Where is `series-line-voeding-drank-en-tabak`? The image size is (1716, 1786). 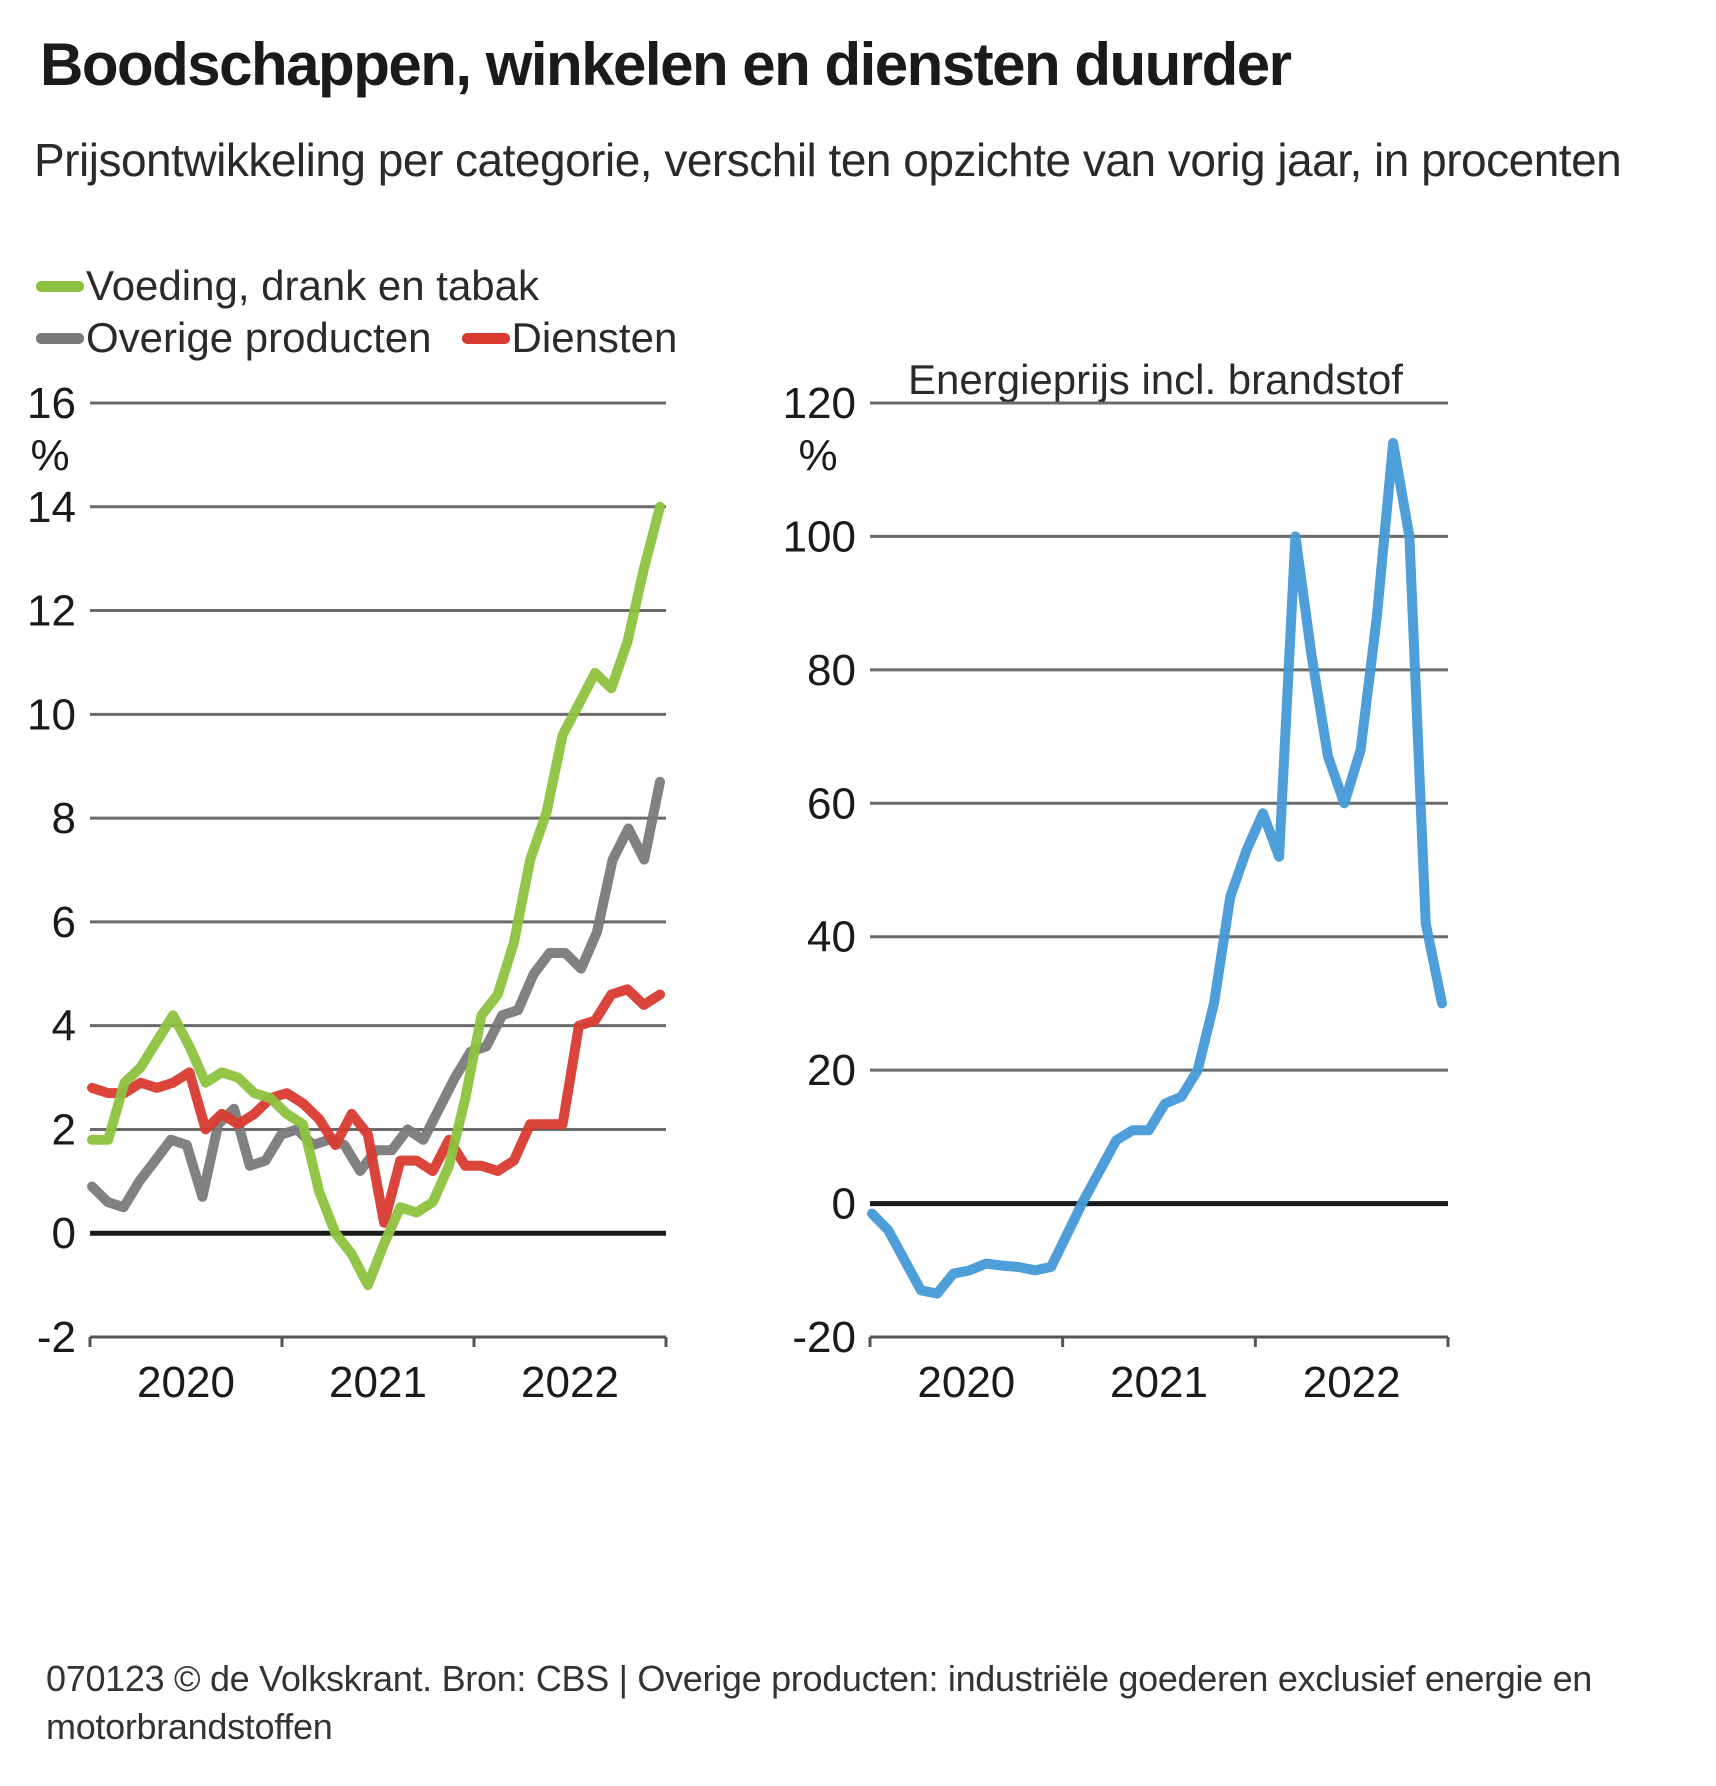
series-line-voeding-drank-en-tabak is located at coordinates (376, 896).